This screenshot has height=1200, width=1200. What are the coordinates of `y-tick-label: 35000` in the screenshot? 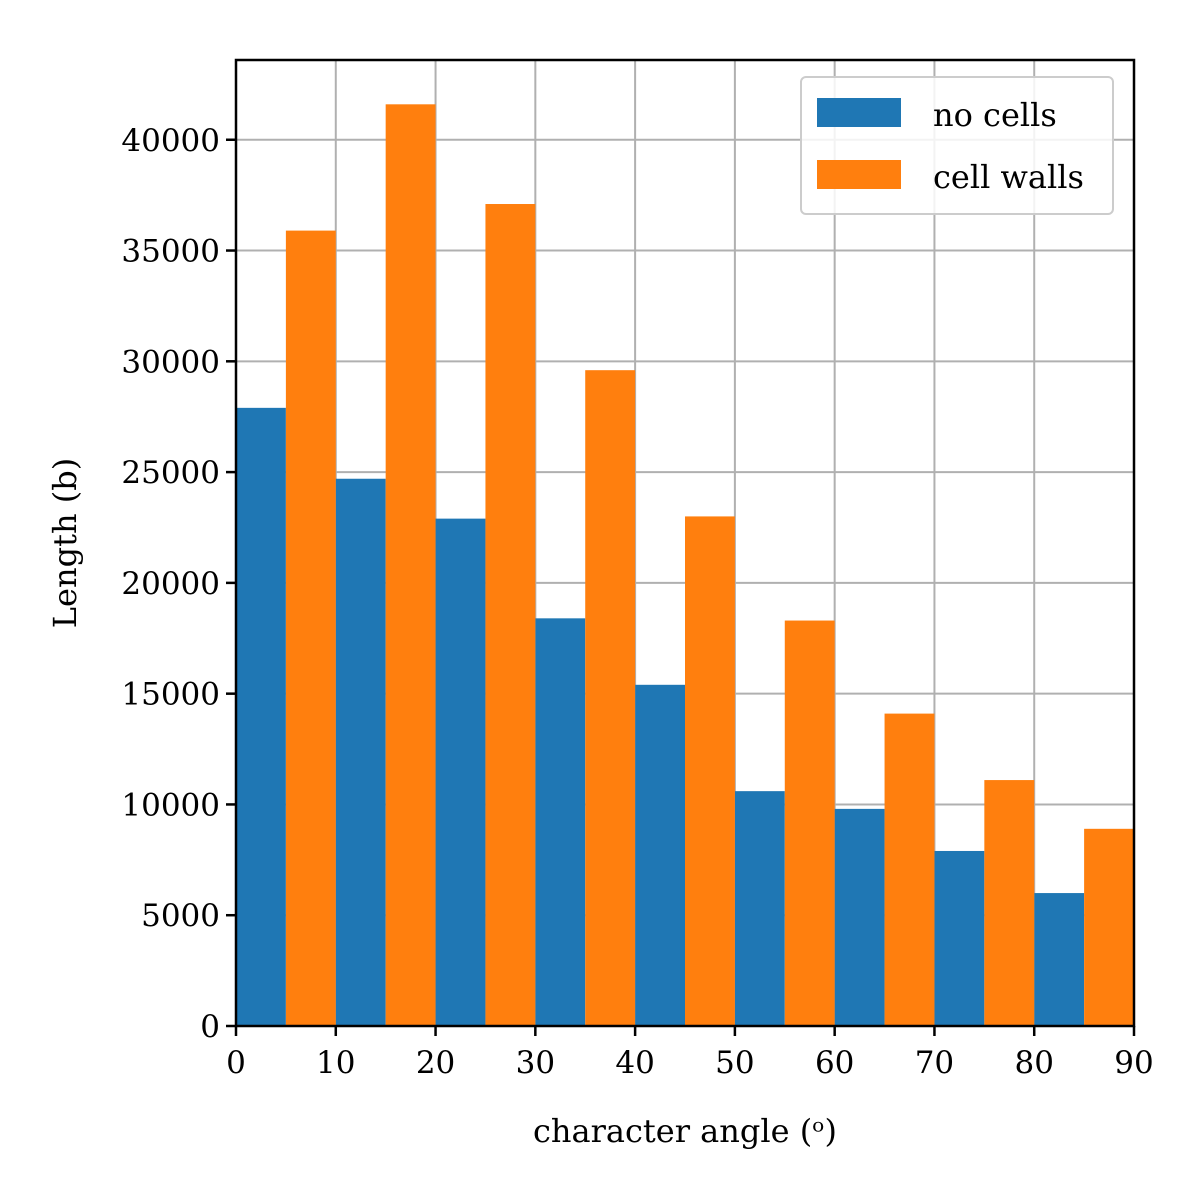 It's located at (170, 252).